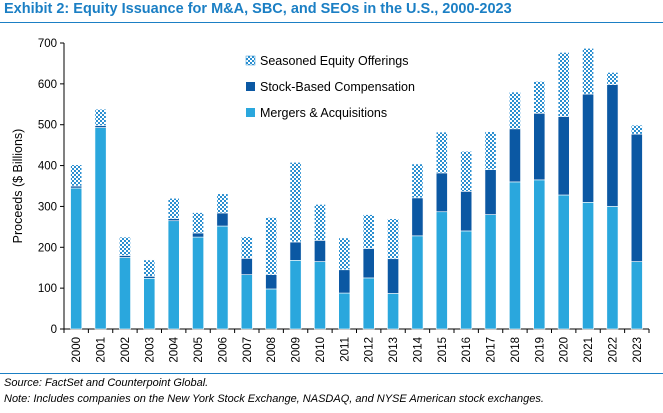 Image resolution: width=663 pixels, height=413 pixels. I want to click on y-tick-label: 0, so click(54, 330).